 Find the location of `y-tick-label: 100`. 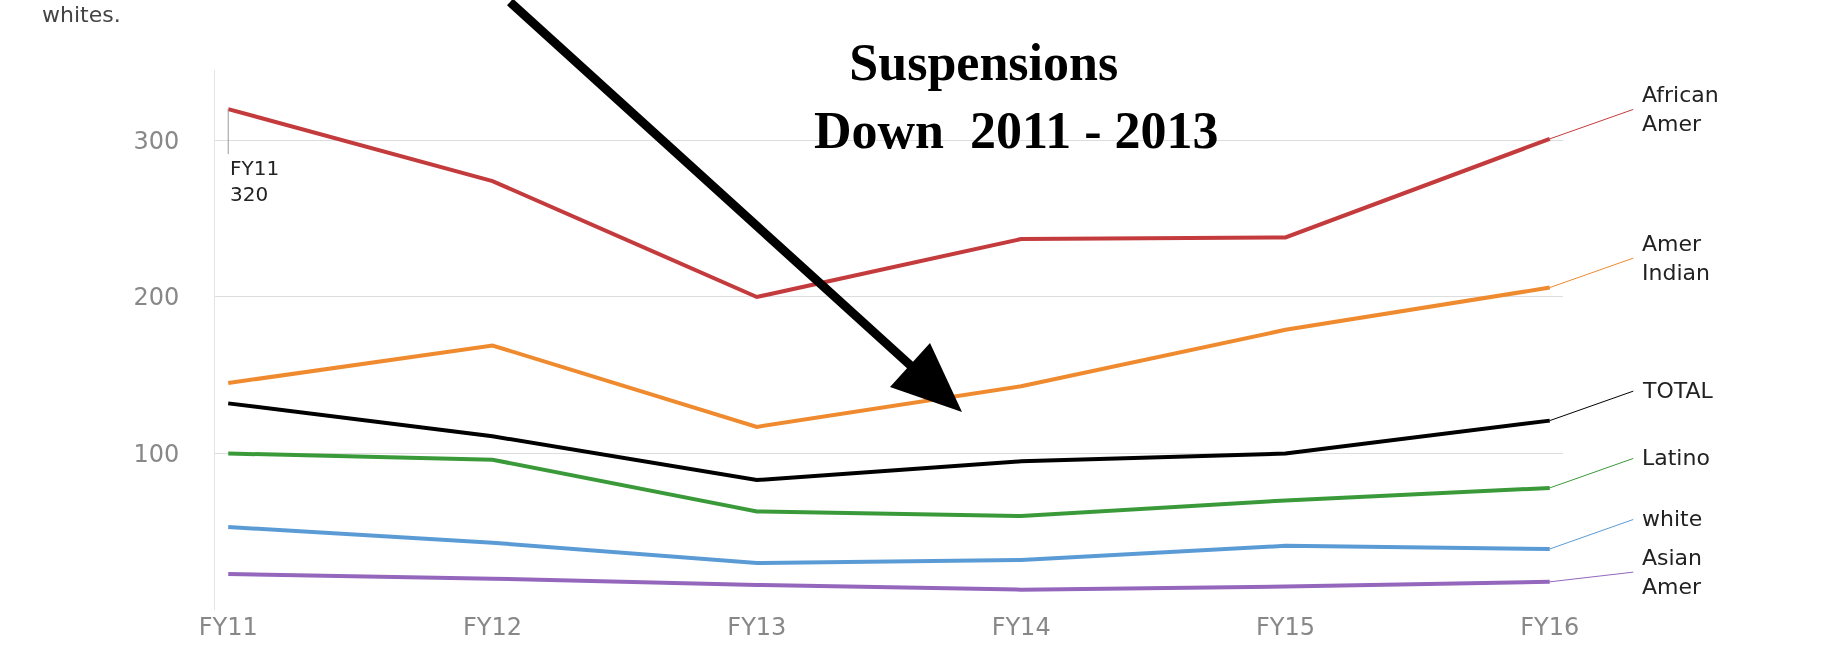

y-tick-label: 100 is located at coordinates (156, 453).